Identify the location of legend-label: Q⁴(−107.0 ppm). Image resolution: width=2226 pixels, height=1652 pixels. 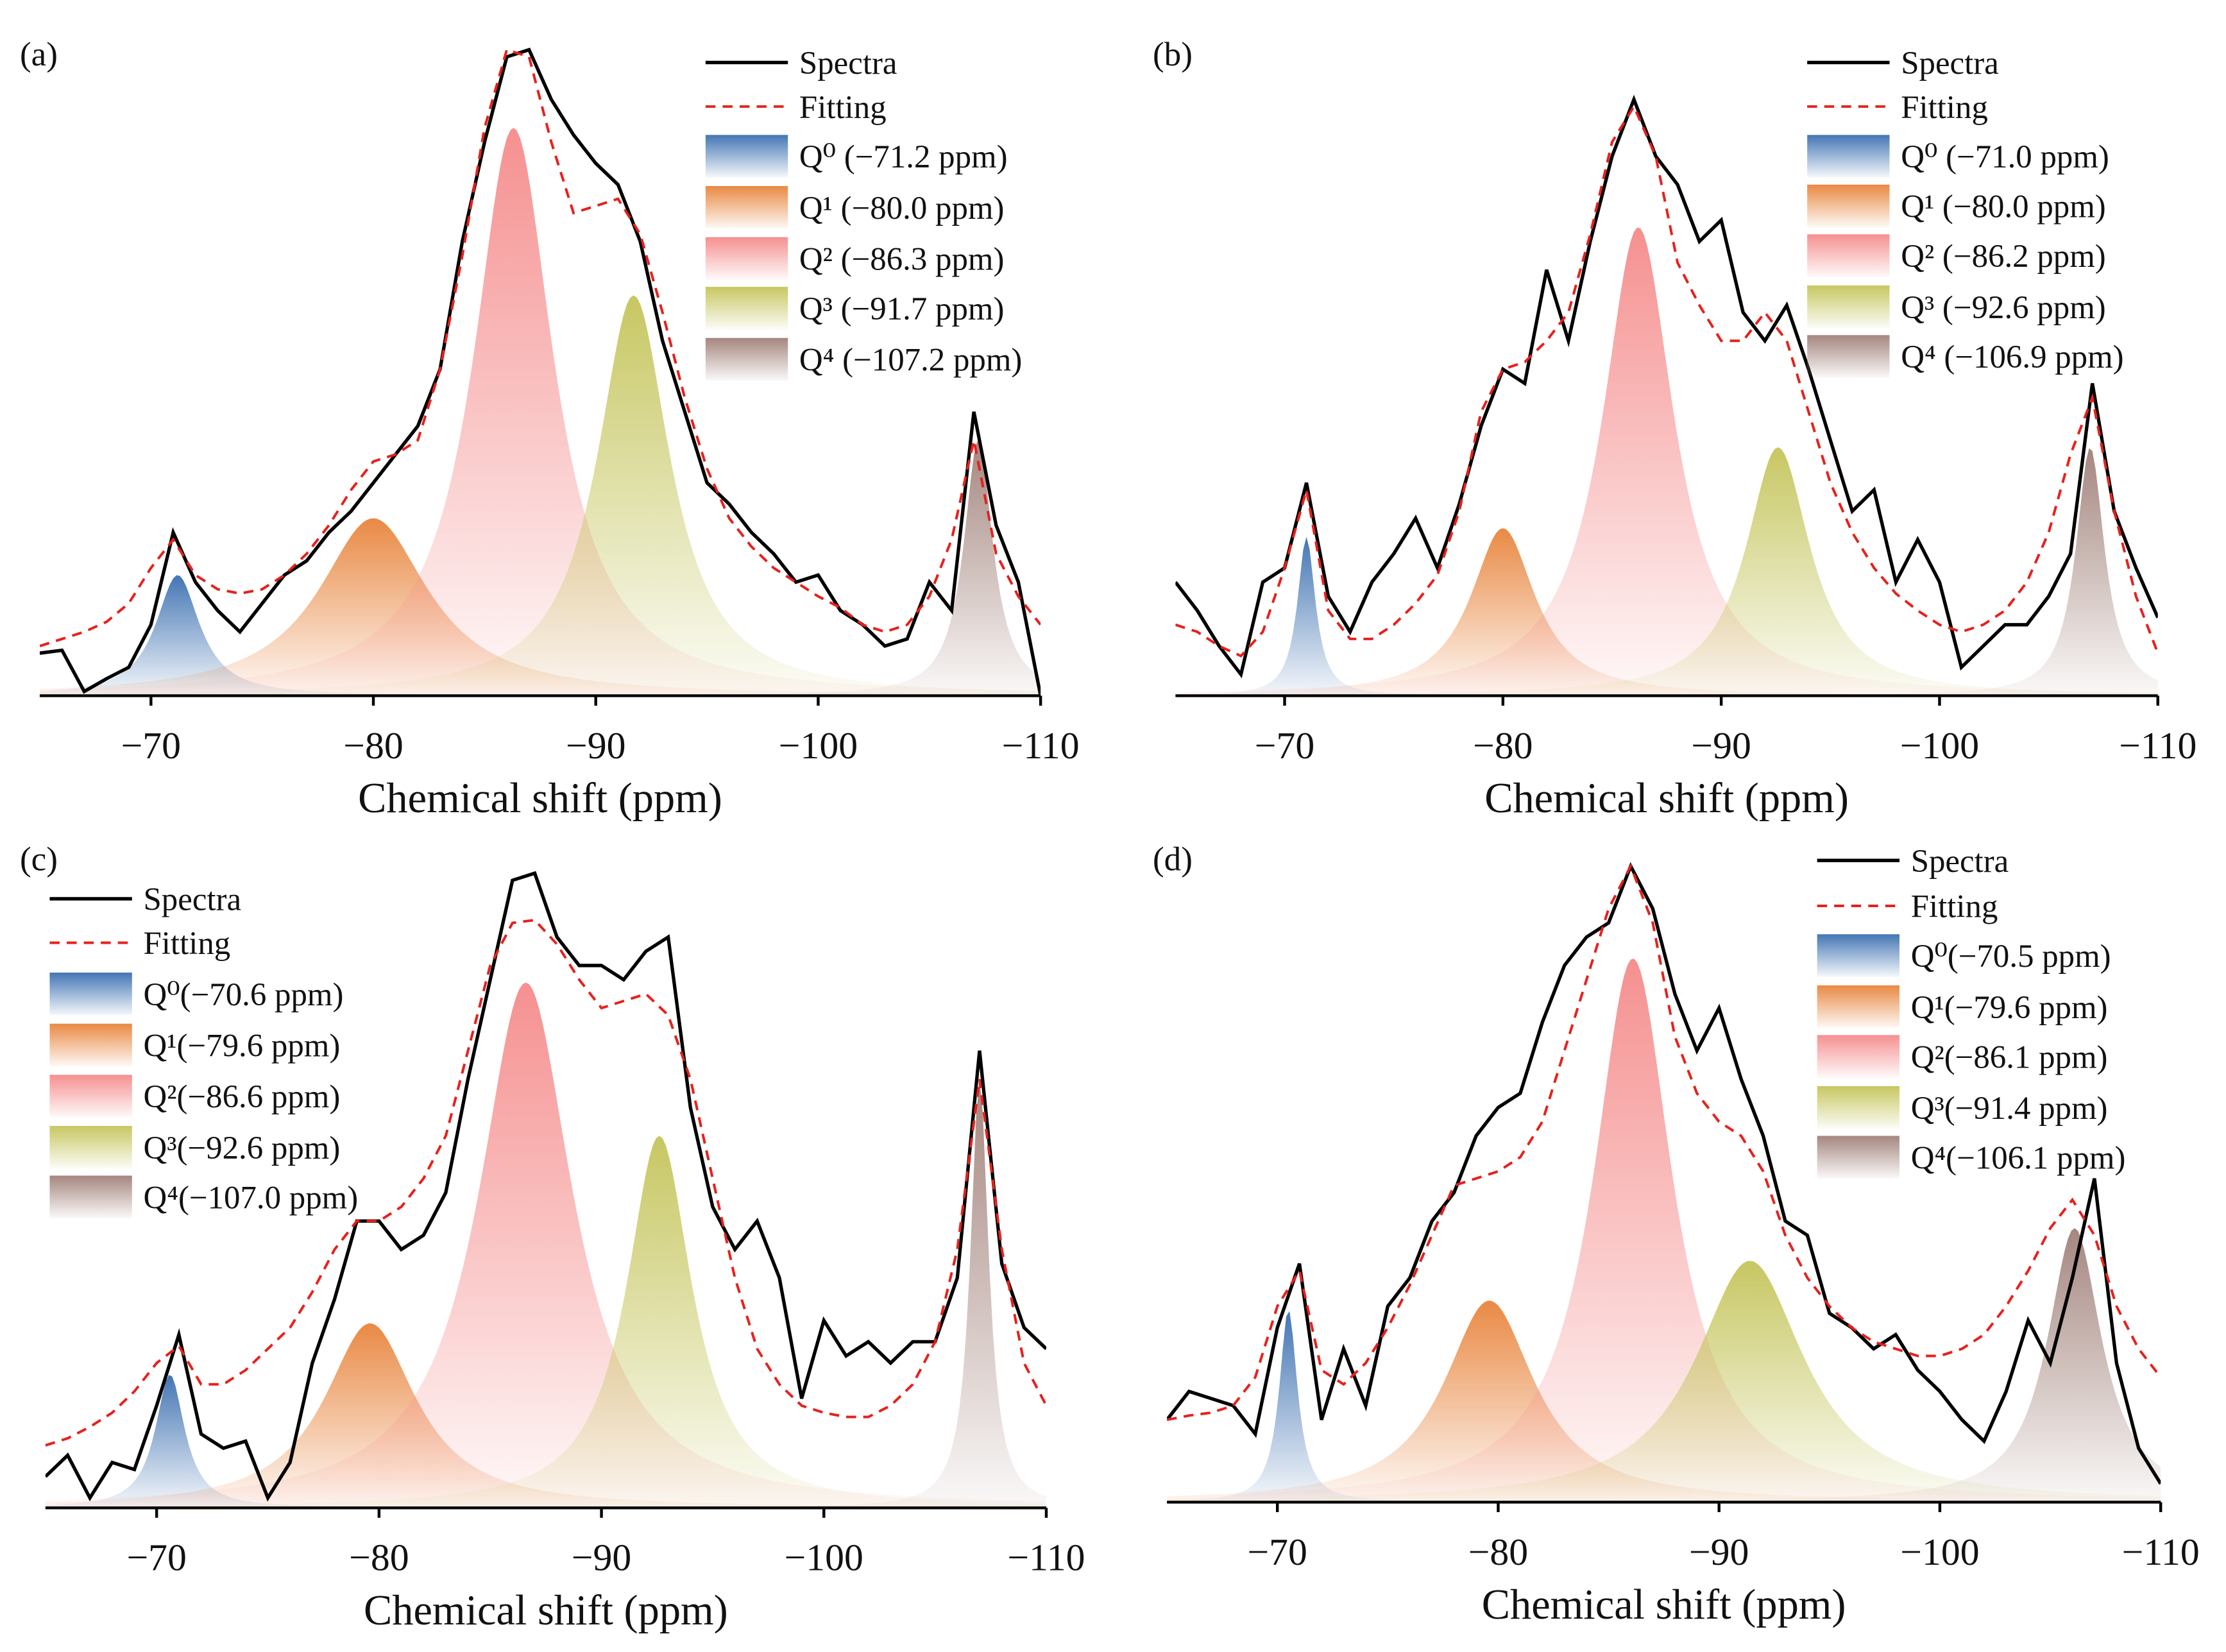
(251, 1198).